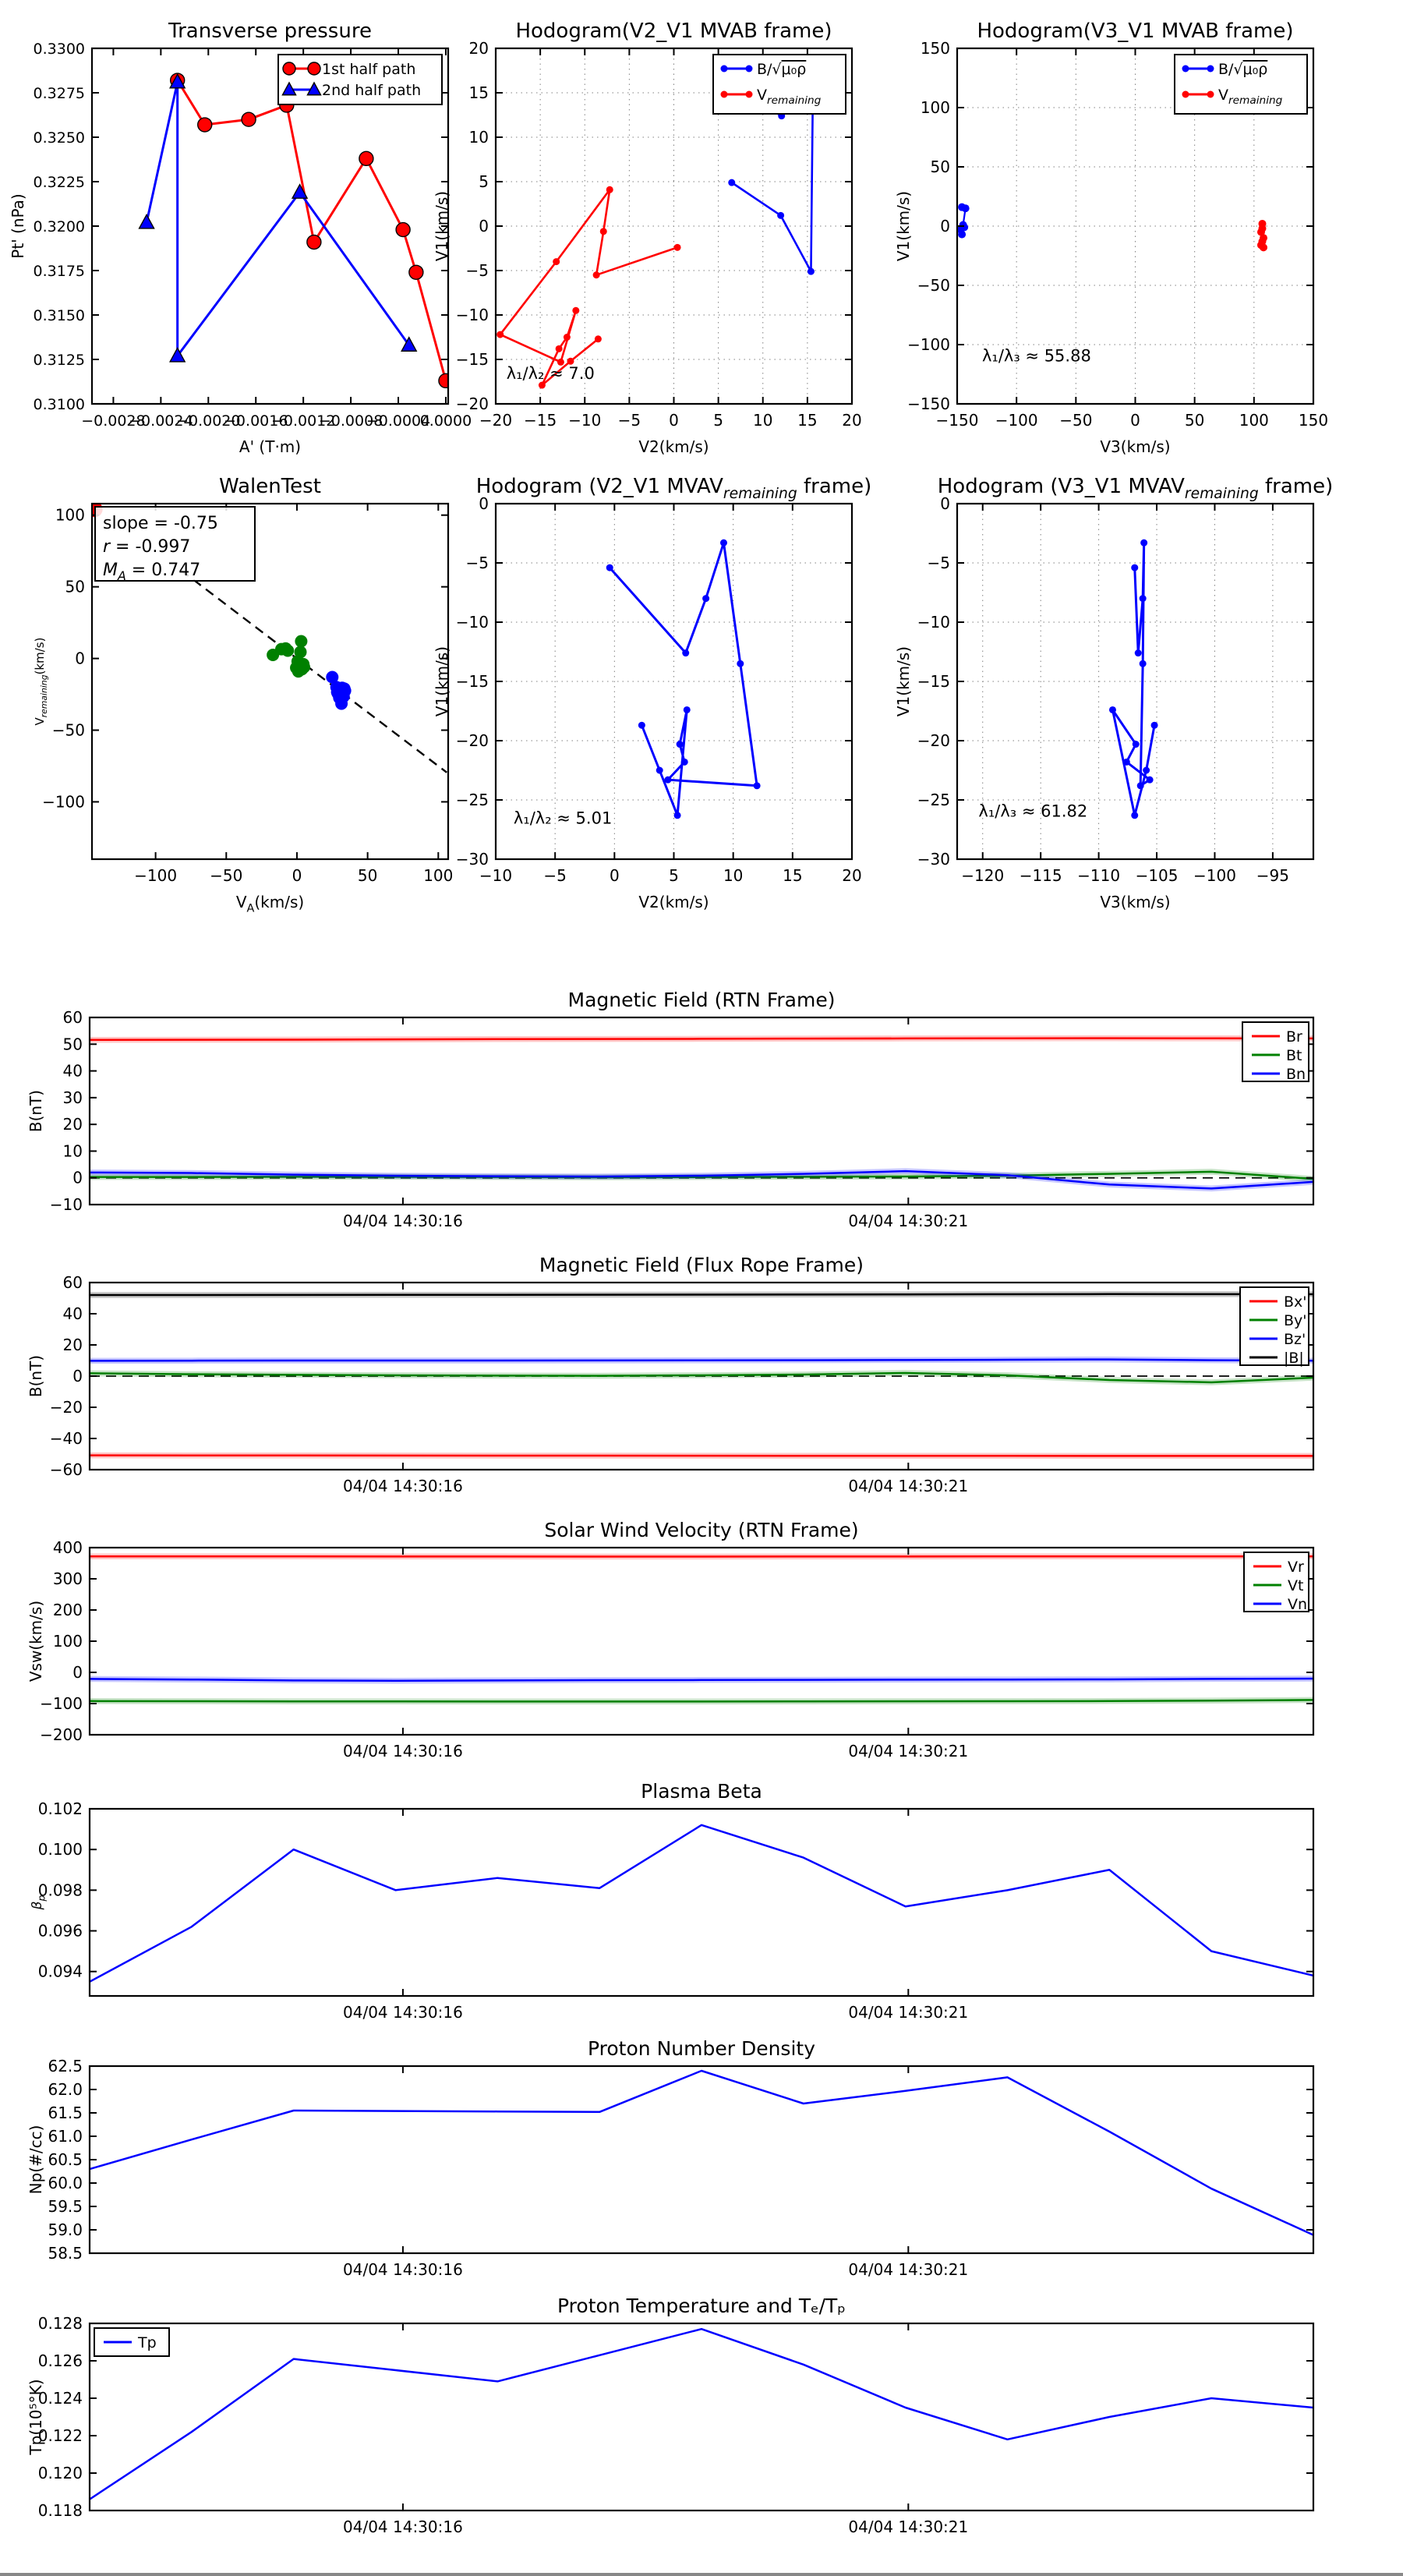  What do you see at coordinates (368, 69) in the screenshot?
I see `legend-label: 1st half path` at bounding box center [368, 69].